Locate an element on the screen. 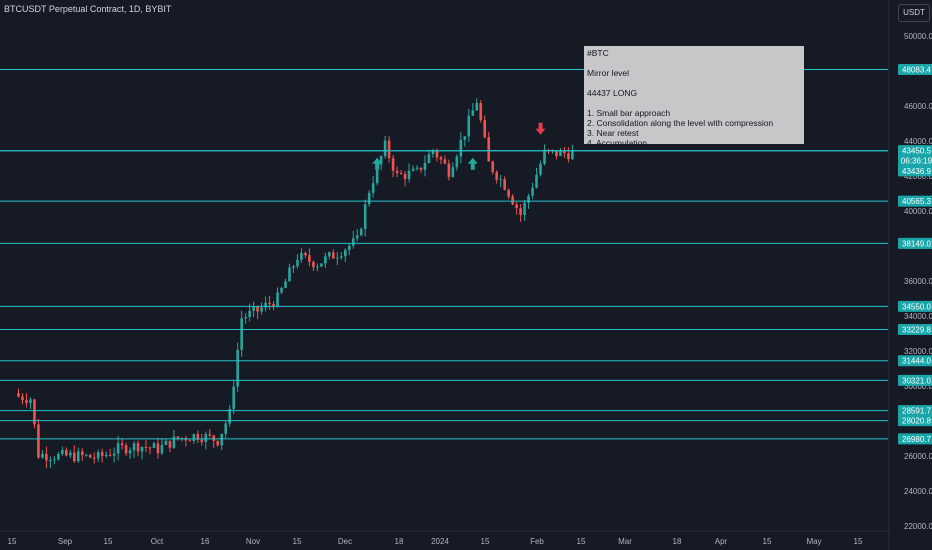 This screenshot has height=550, width=932. y-tick-label: 36000.00 is located at coordinates (918, 281).